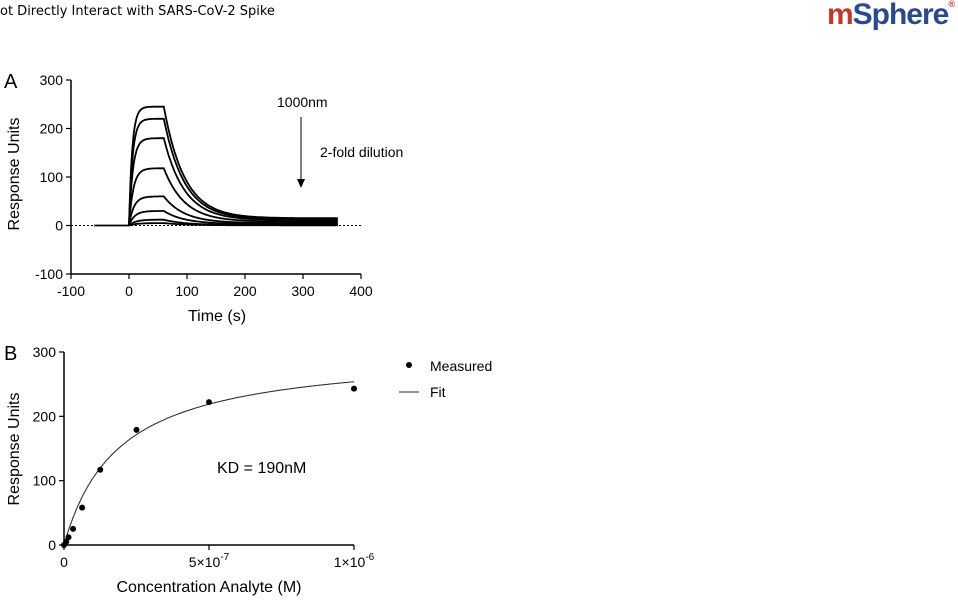 The height and width of the screenshot is (600, 958). Describe the element at coordinates (64, 562) in the screenshot. I see `panel-b-x-tick-label: 0` at that location.